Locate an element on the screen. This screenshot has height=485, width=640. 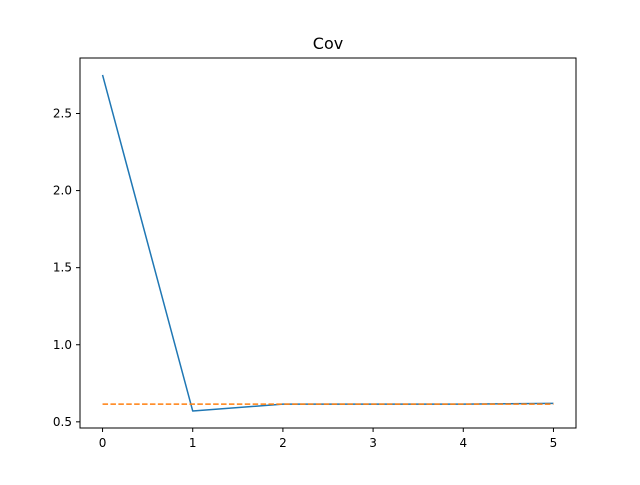
x-tick-label: 1 is located at coordinates (193, 443).